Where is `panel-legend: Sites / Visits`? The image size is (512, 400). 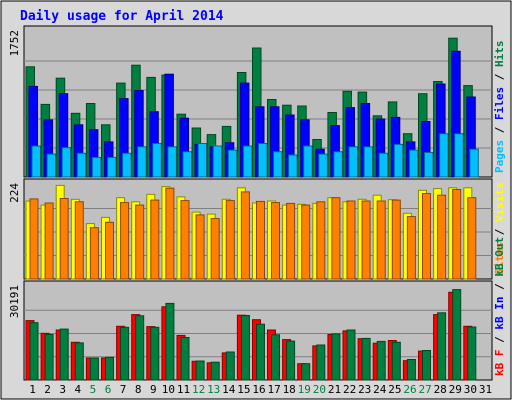 panel-legend: Sites / Visits is located at coordinates (499, 228).